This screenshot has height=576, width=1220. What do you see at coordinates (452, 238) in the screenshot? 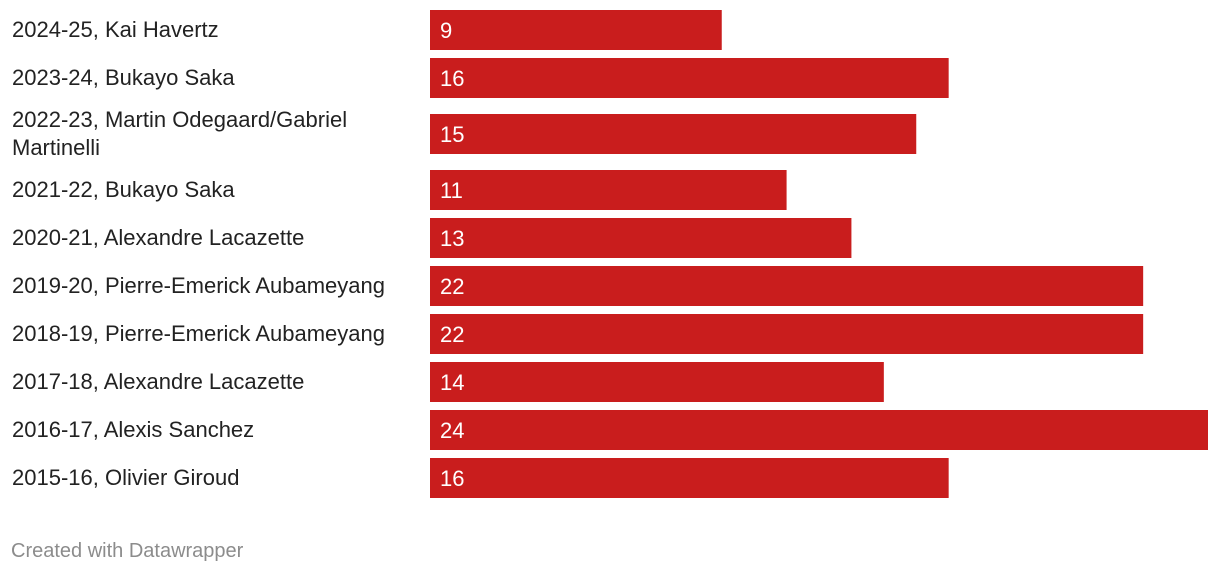
I see `value-label: 13` at bounding box center [452, 238].